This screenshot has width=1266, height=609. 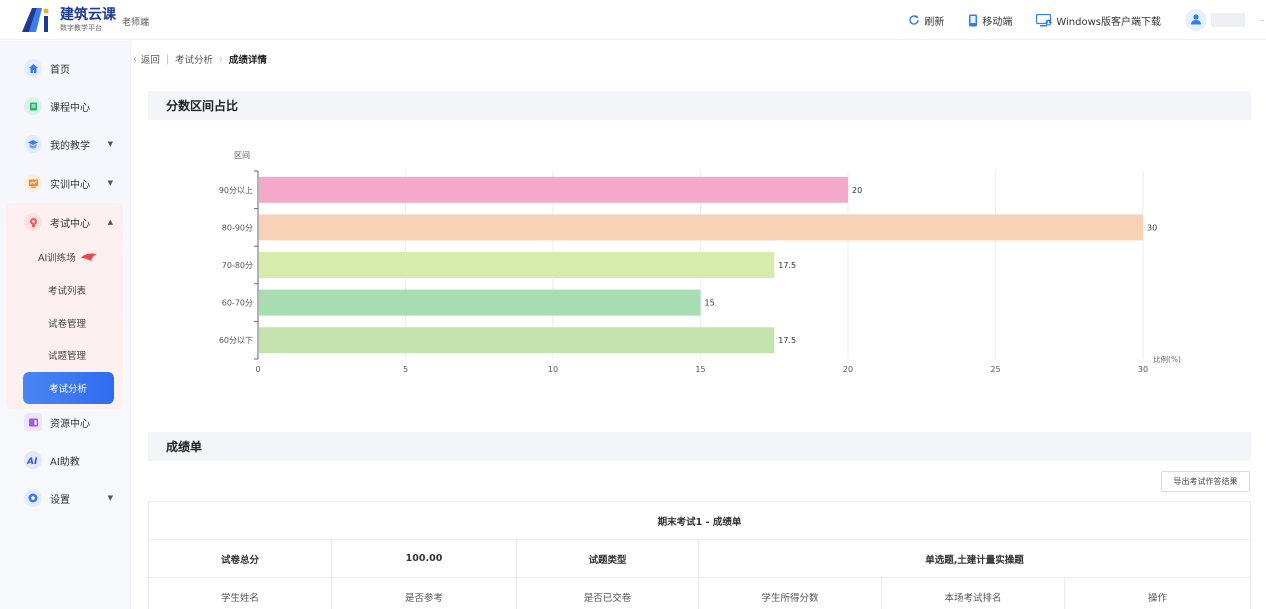 I want to click on sidebar-subitem-paper-management: 试卷管理, so click(x=65, y=323).